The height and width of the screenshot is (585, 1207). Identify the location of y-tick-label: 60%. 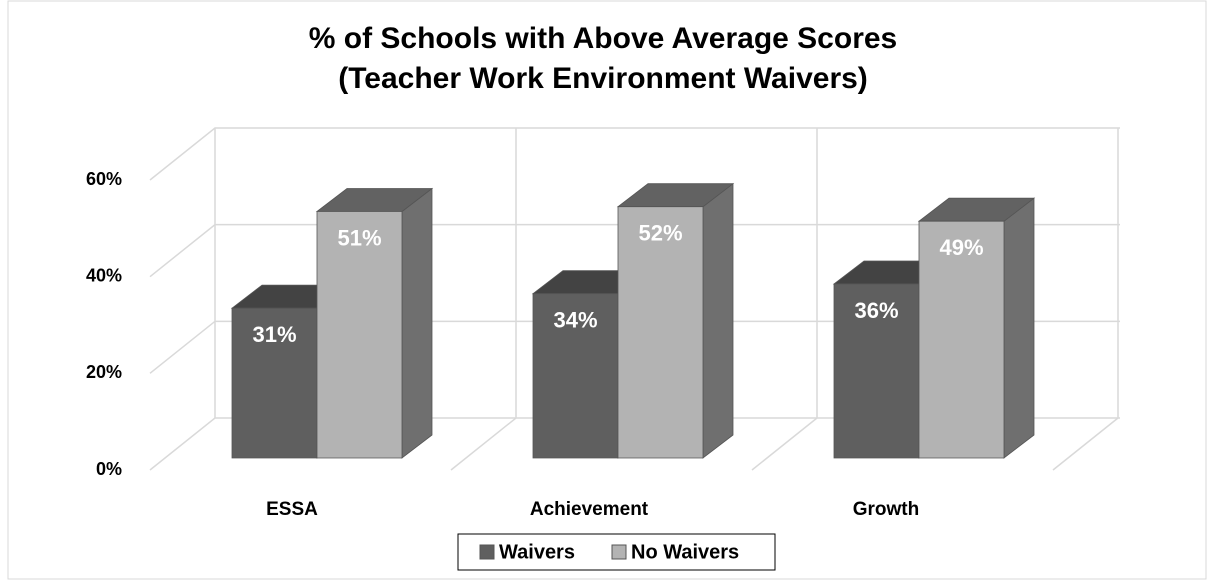
(104, 179).